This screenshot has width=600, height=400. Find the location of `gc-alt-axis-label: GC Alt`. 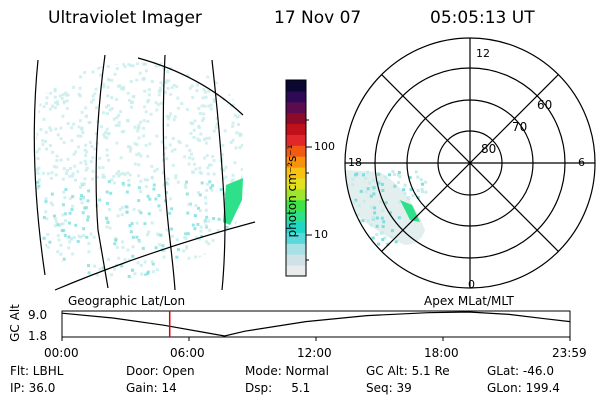

gc-alt-axis-label: GC Alt is located at coordinates (14, 323).